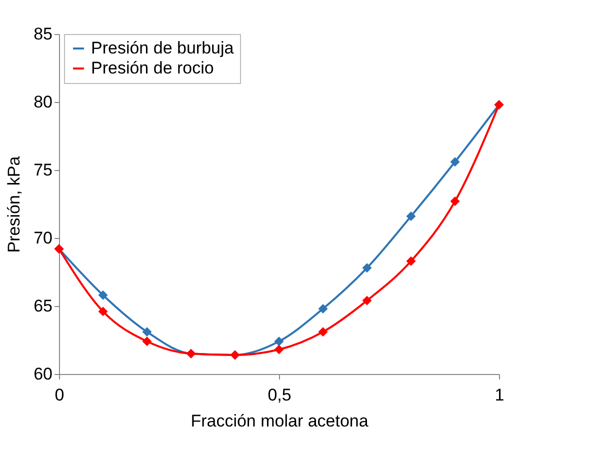 This screenshot has width=591, height=451. What do you see at coordinates (162, 48) in the screenshot?
I see `legend-label: Presión de burbuja` at bounding box center [162, 48].